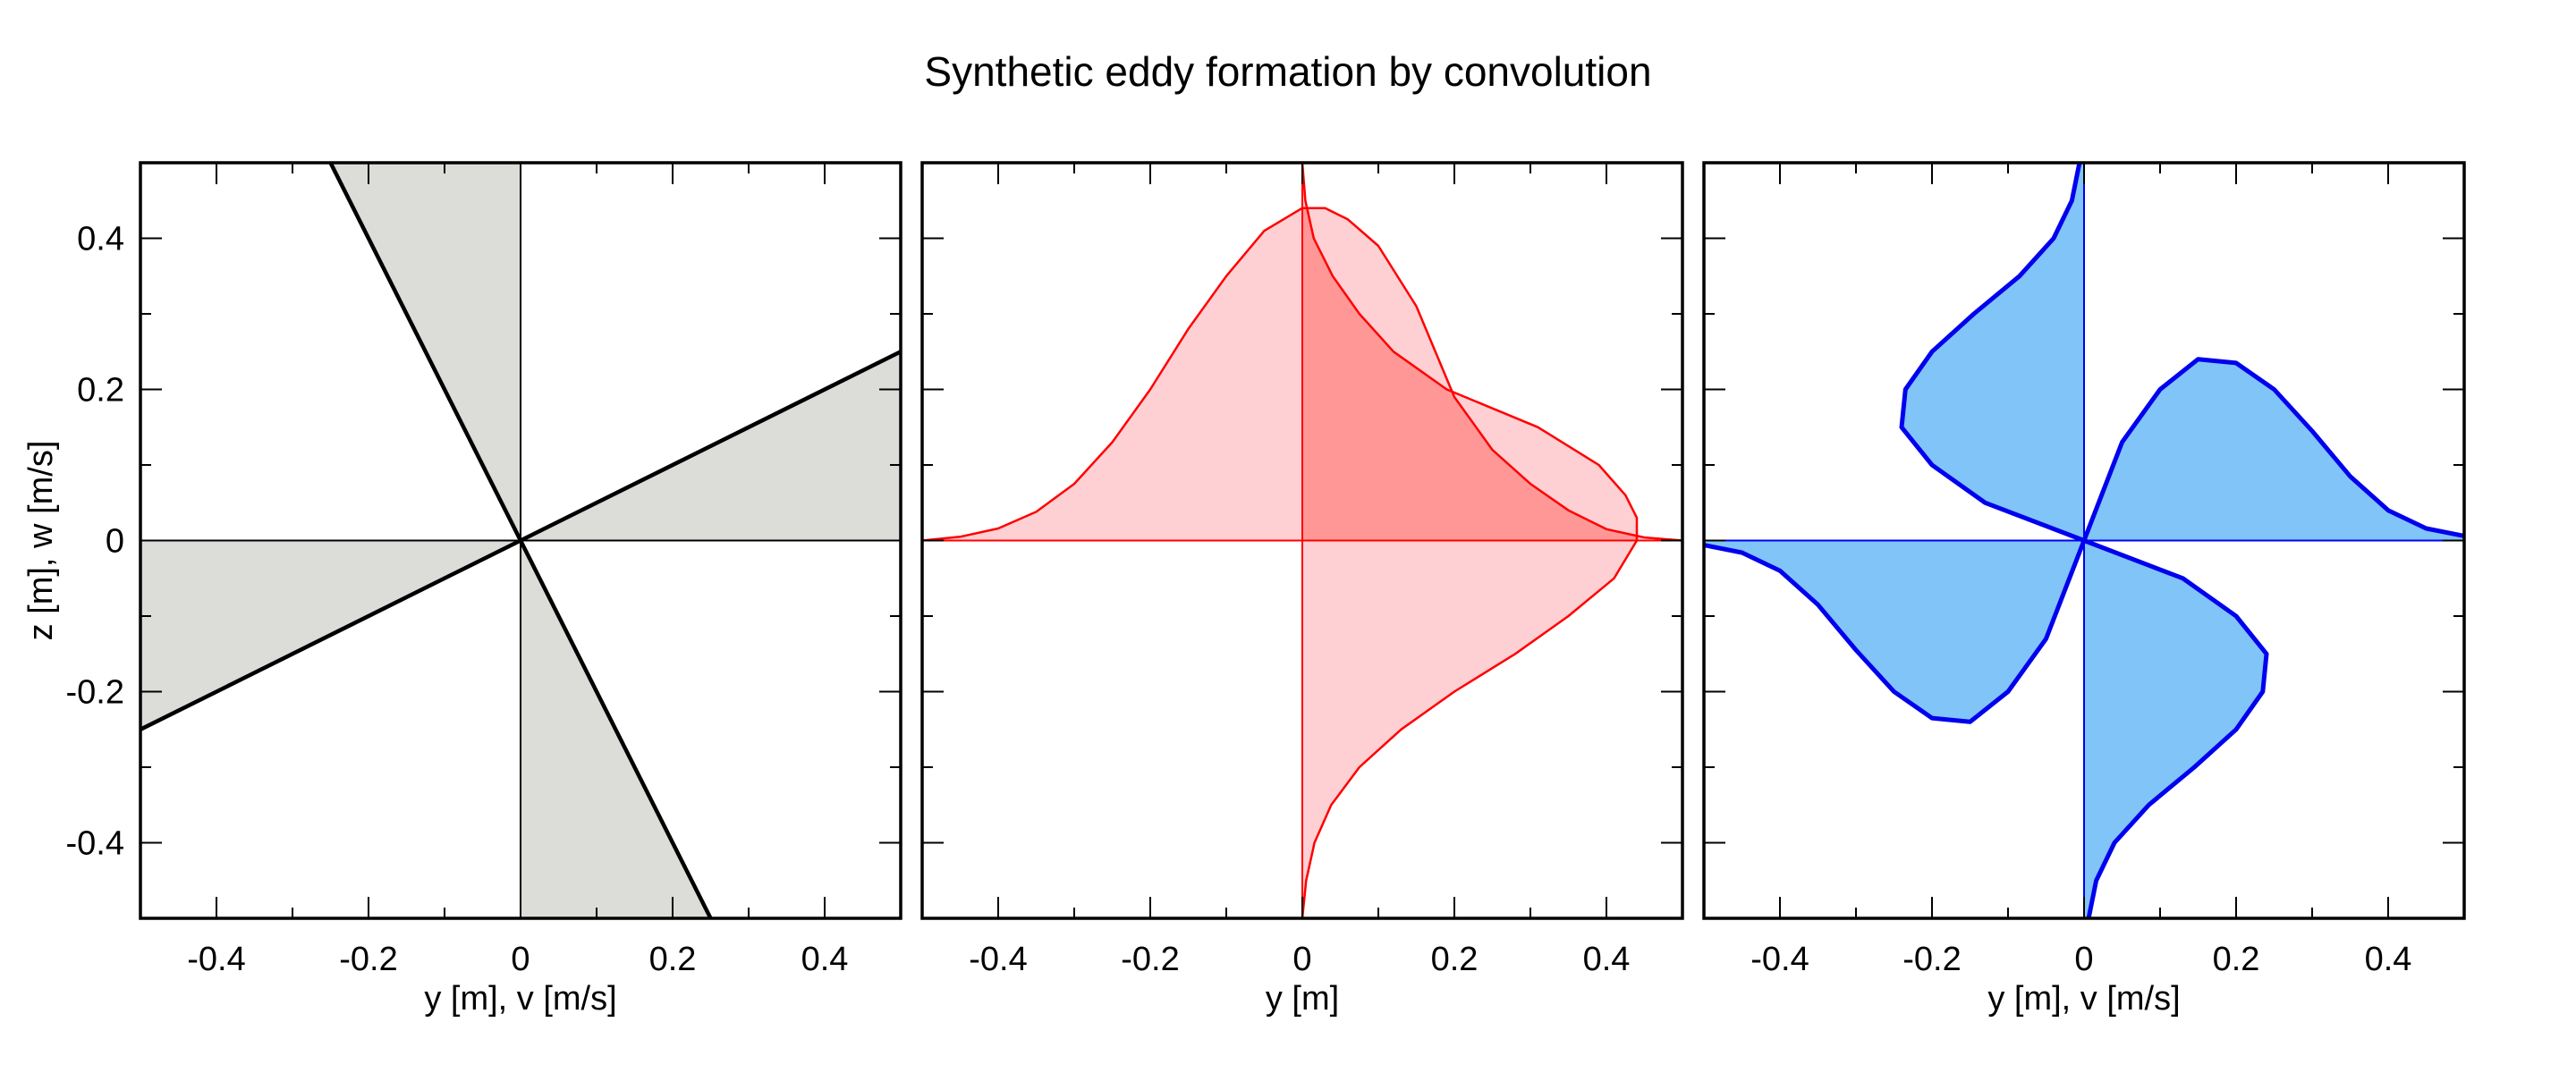 This screenshot has width=2576, height=1073. I want to click on y-tick-label: 0.2, so click(100, 391).